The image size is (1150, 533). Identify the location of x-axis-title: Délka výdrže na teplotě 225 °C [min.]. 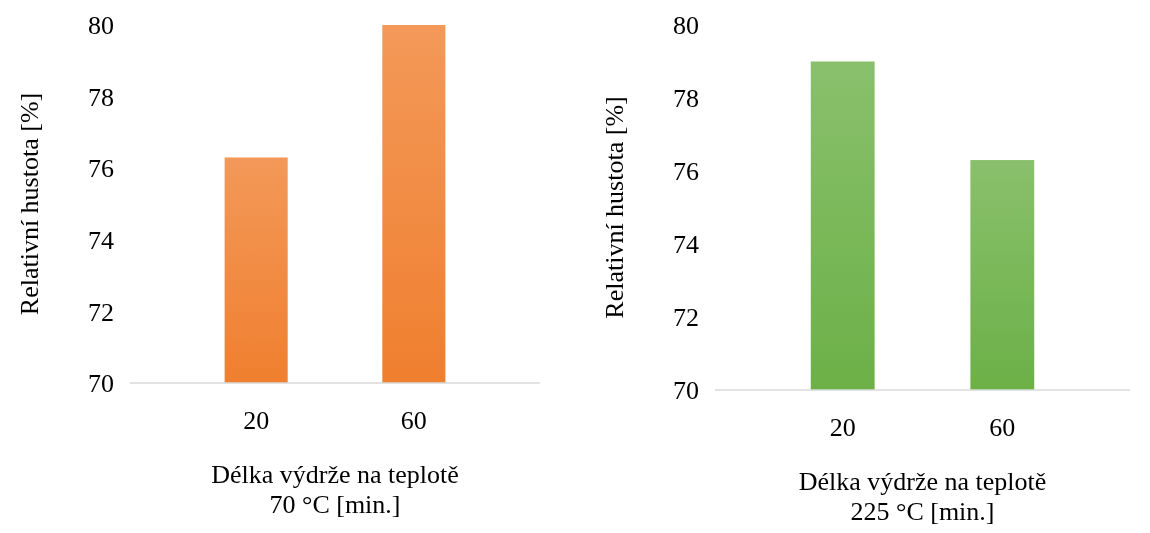
(922, 496).